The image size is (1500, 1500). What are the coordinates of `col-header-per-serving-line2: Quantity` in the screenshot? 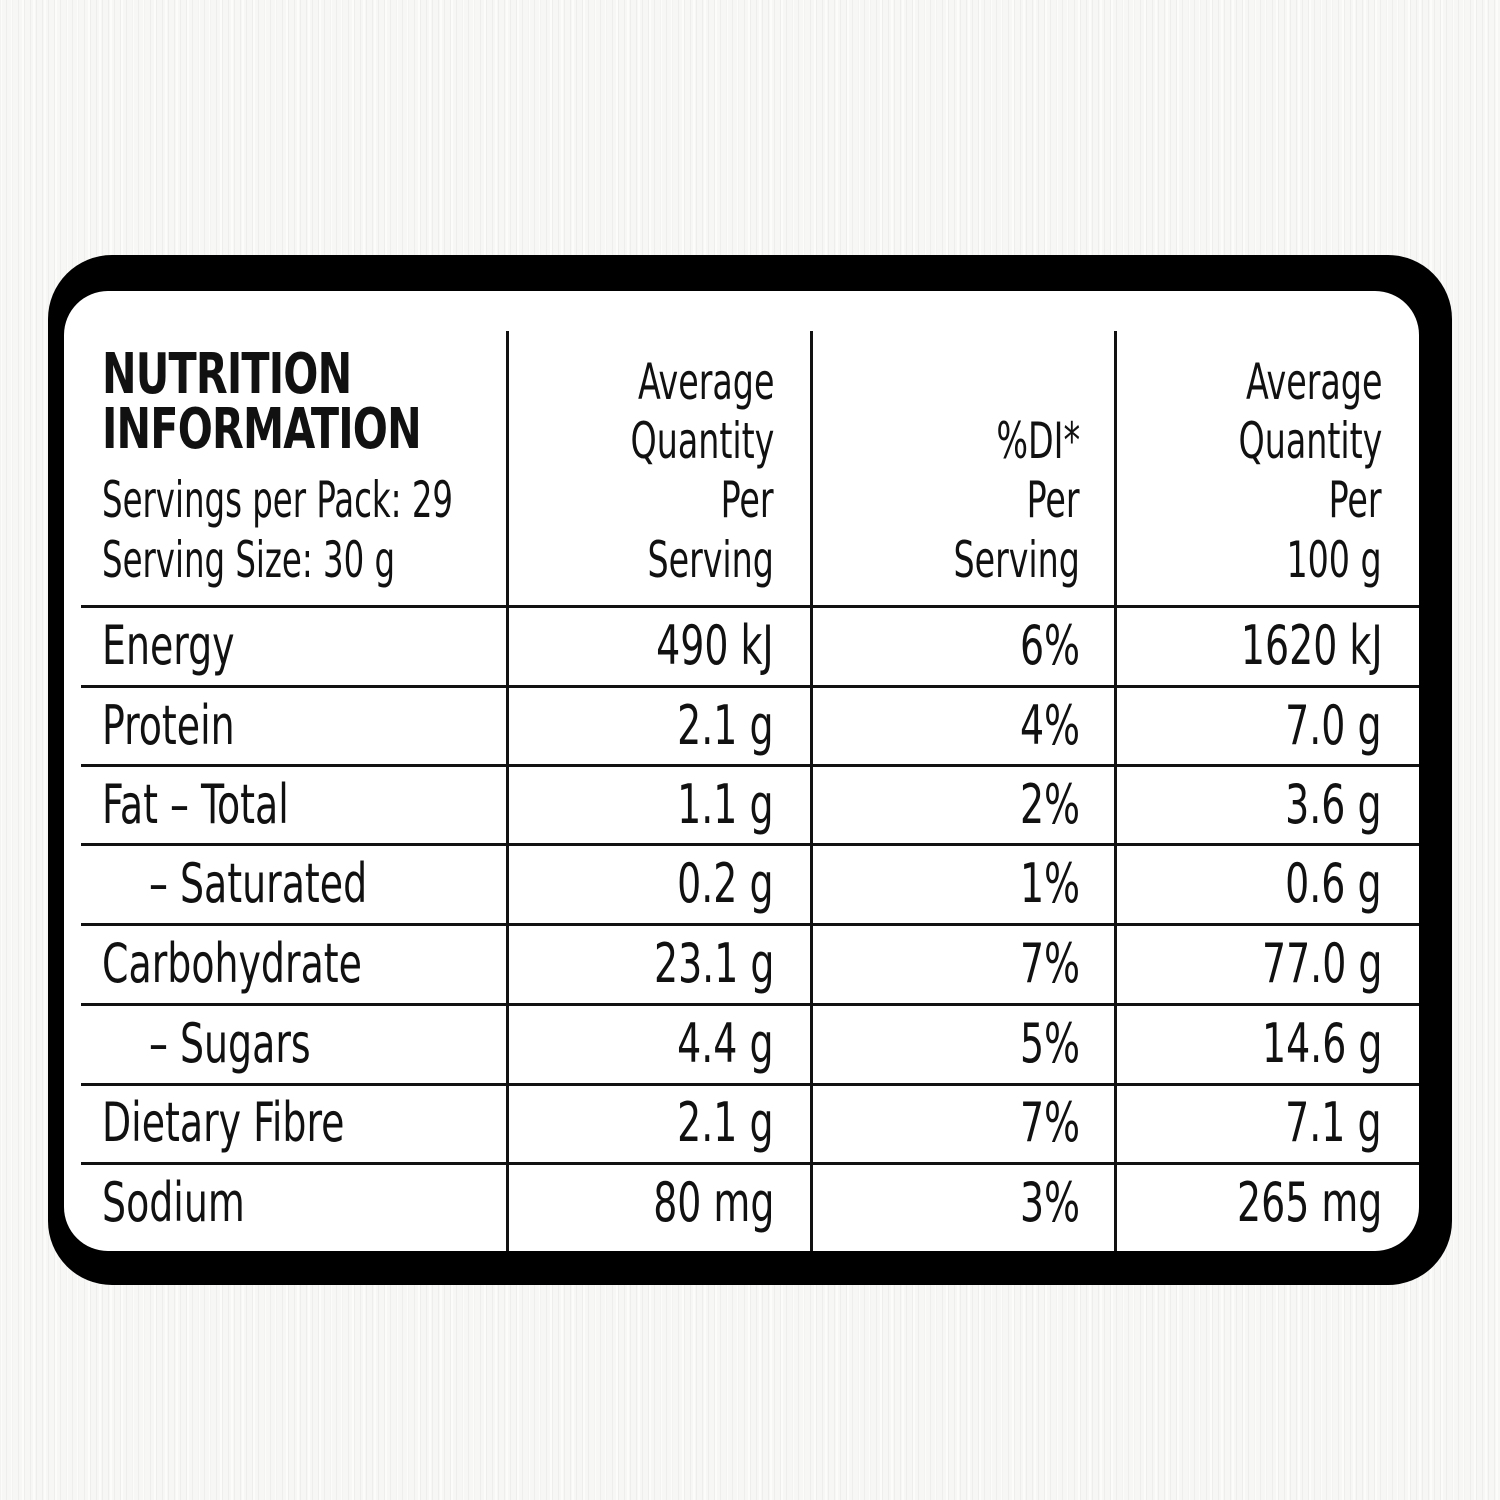 It's located at (702, 441).